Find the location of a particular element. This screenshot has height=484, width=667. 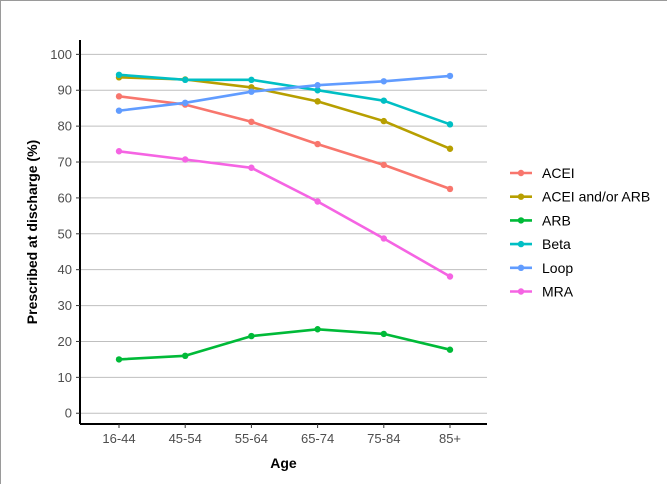

series-line-arb is located at coordinates (284, 344).